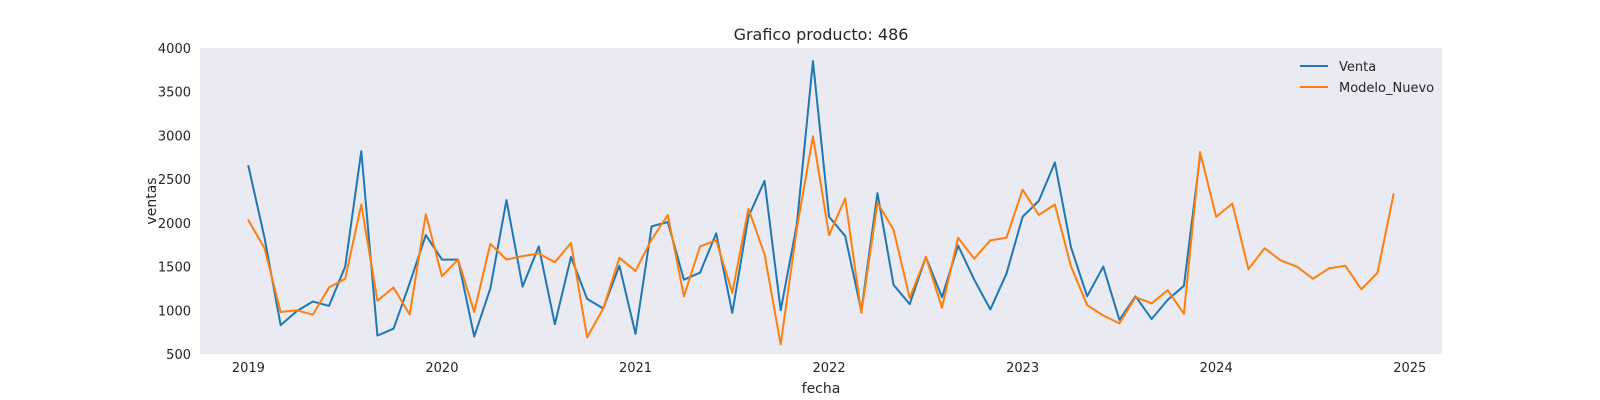 The width and height of the screenshot is (1600, 400). I want to click on legend: Venta Modelo_Nuevo, so click(1367, 78).